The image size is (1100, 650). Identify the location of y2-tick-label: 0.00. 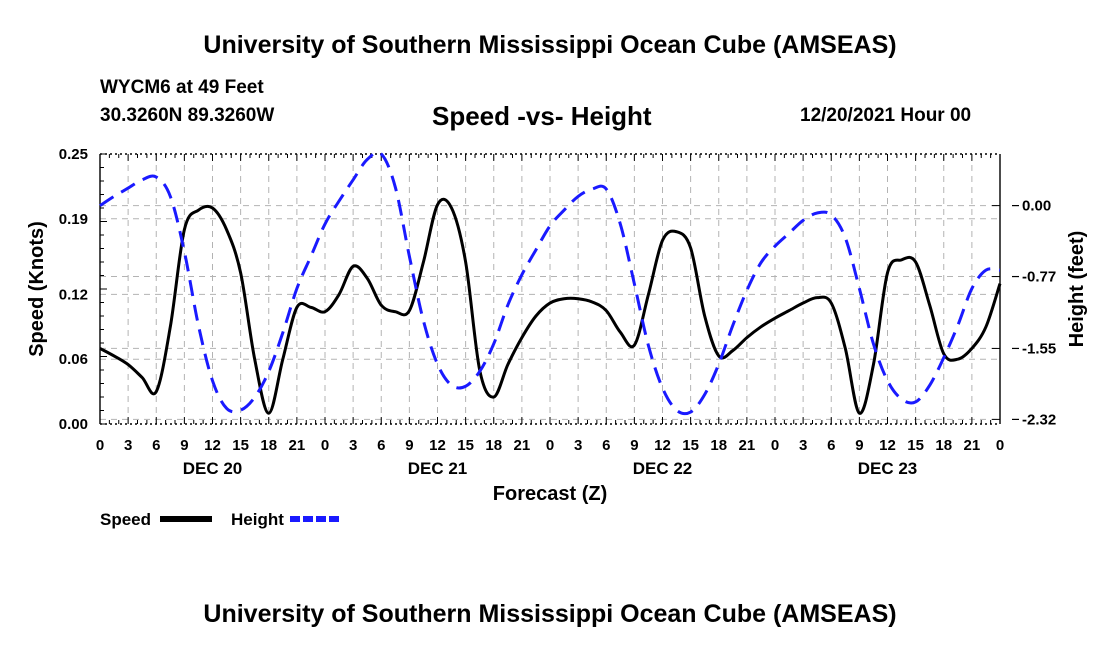
(1036, 206).